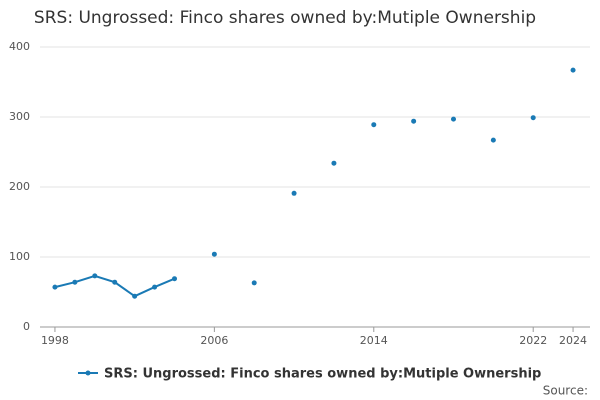 This screenshot has height=400, width=600. What do you see at coordinates (26, 326) in the screenshot?
I see `y-tick-label: 0` at bounding box center [26, 326].